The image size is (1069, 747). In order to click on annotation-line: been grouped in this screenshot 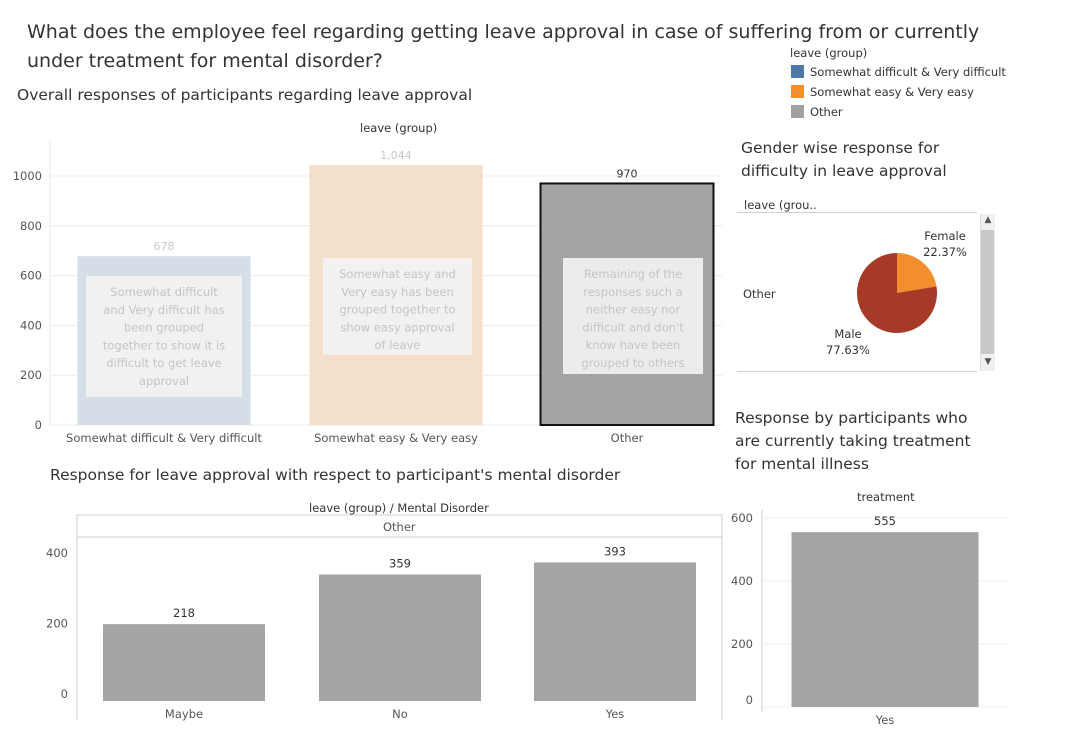, I will do `click(164, 328)`.